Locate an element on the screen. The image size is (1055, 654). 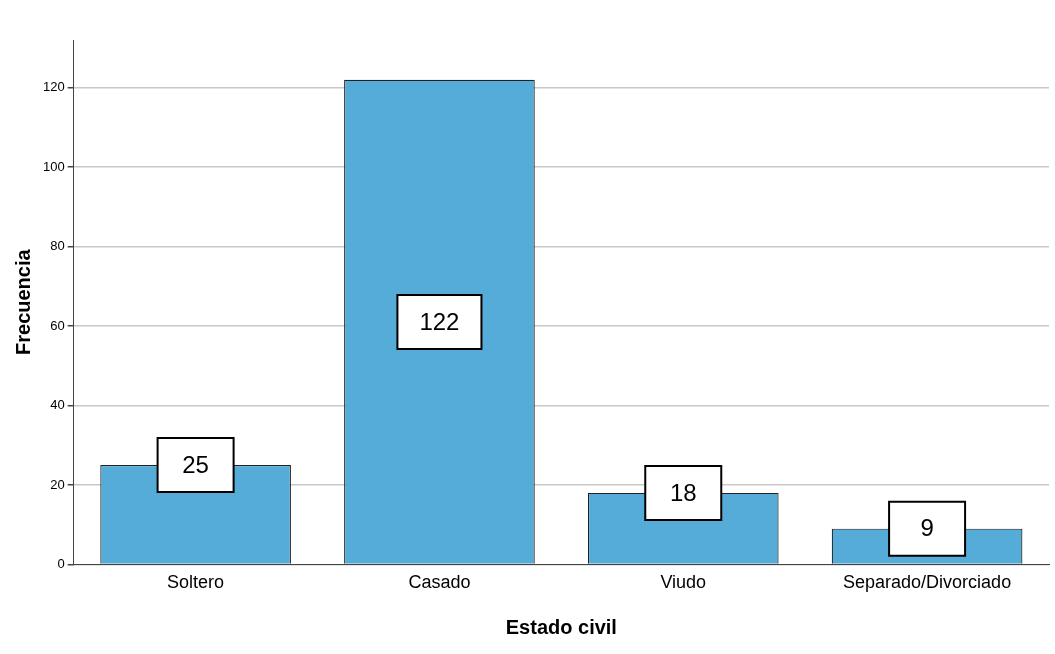
y-tick-label: 120 is located at coordinates (53, 87).